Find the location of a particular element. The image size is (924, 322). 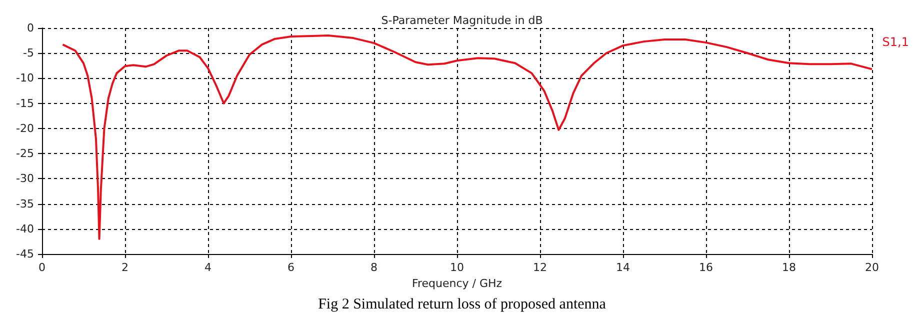

y-tick-label: -45 is located at coordinates (25, 254).